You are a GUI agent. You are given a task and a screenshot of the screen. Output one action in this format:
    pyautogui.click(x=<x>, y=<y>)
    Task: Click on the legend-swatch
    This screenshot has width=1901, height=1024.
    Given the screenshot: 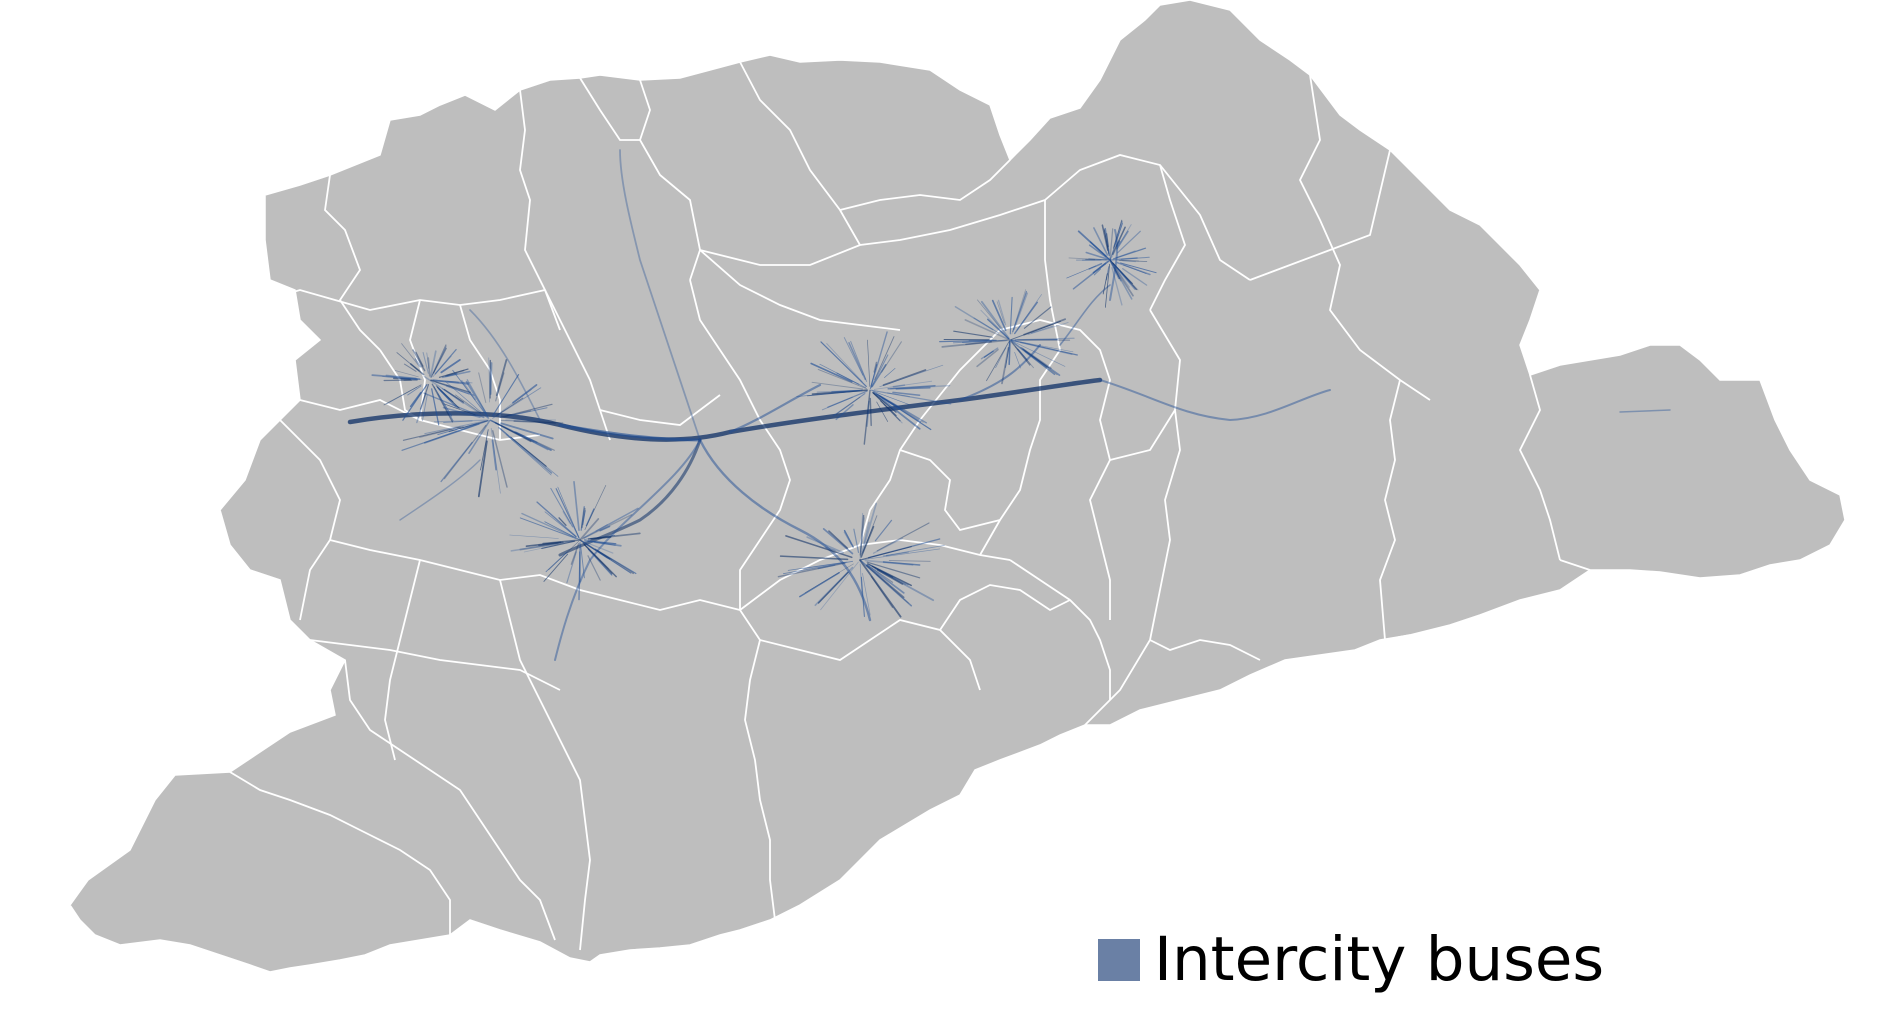 What is the action you would take?
    pyautogui.click(x=1119, y=960)
    